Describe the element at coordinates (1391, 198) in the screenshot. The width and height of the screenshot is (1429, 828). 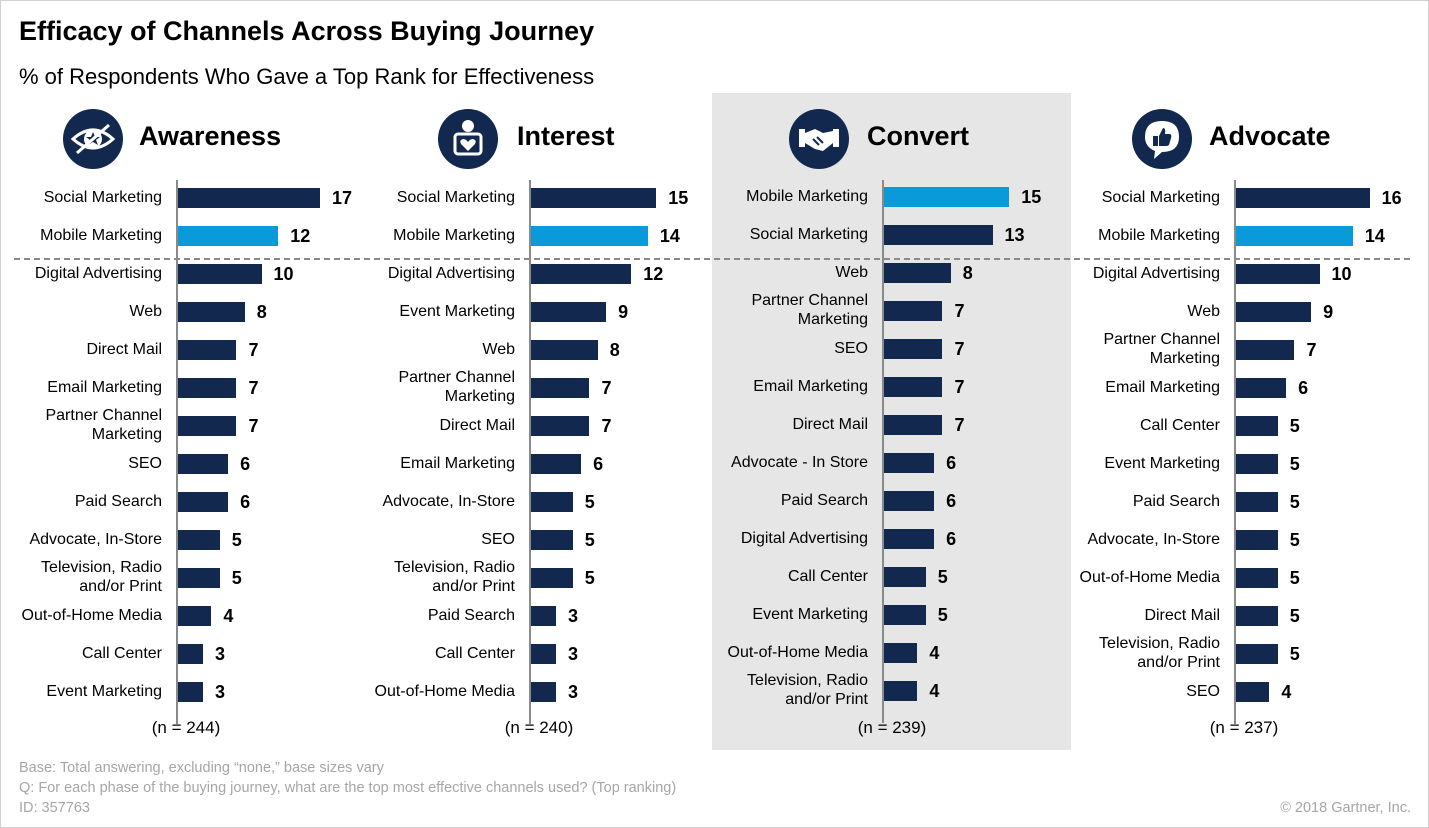
I see `data-label: 16` at that location.